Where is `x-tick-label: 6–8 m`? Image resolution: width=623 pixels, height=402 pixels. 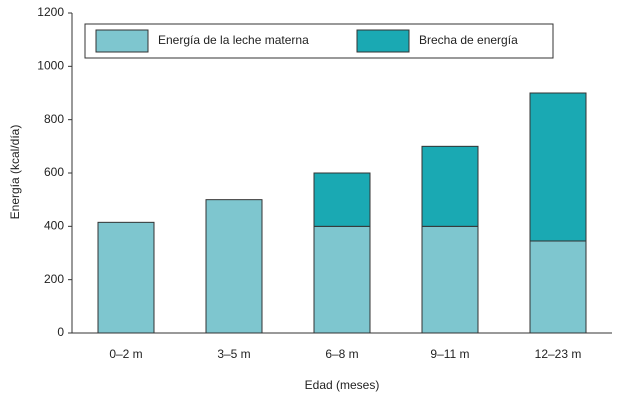
x-tick-label: 6–8 m is located at coordinates (341, 354).